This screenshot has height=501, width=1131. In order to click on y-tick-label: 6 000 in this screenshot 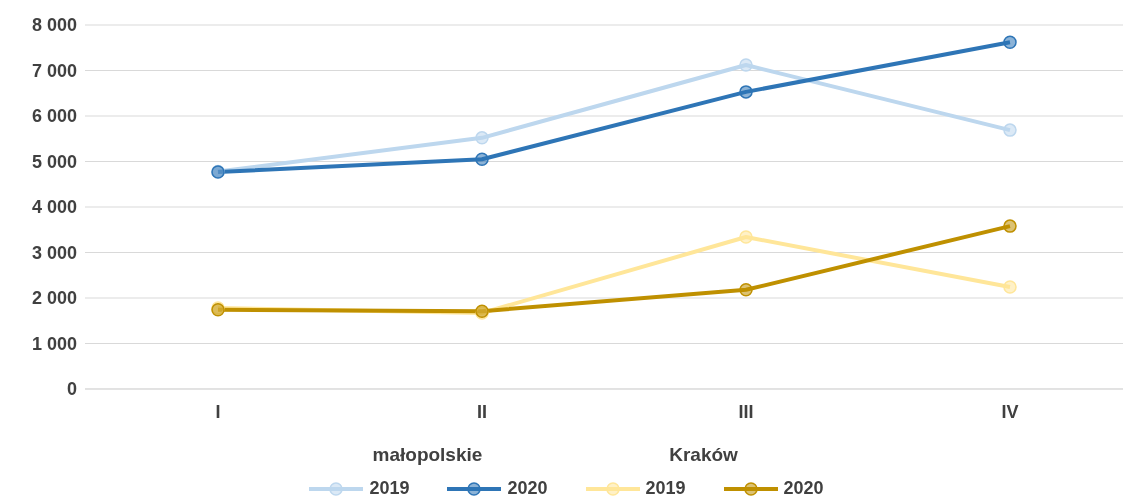, I will do `click(54, 116)`.